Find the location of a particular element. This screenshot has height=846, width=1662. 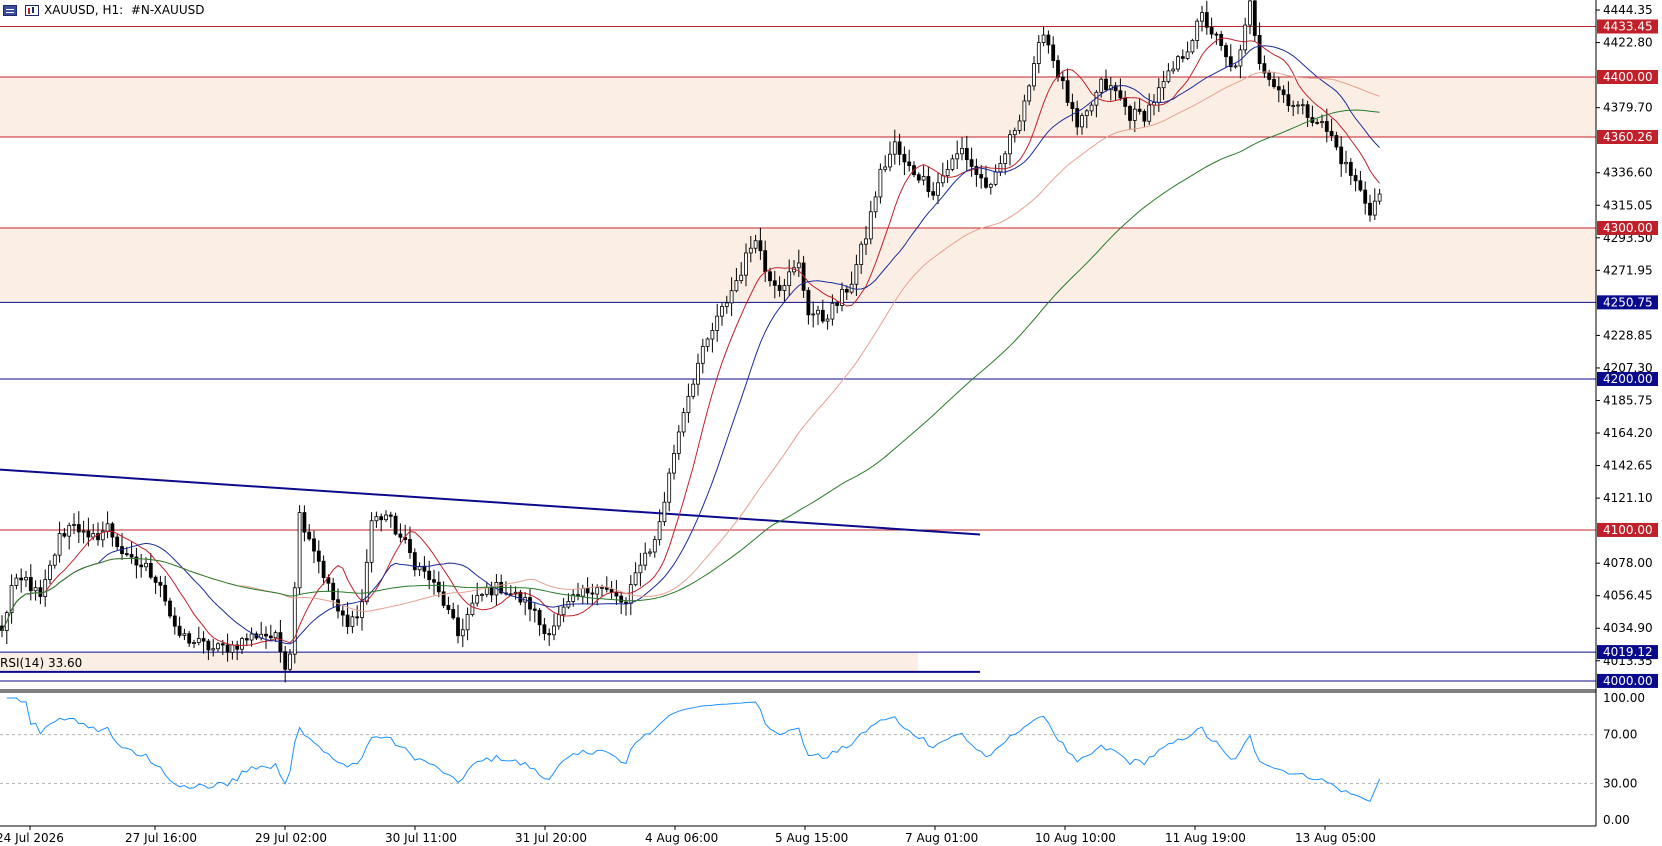

rsi-tick-label: 70.00 is located at coordinates (1620, 735).